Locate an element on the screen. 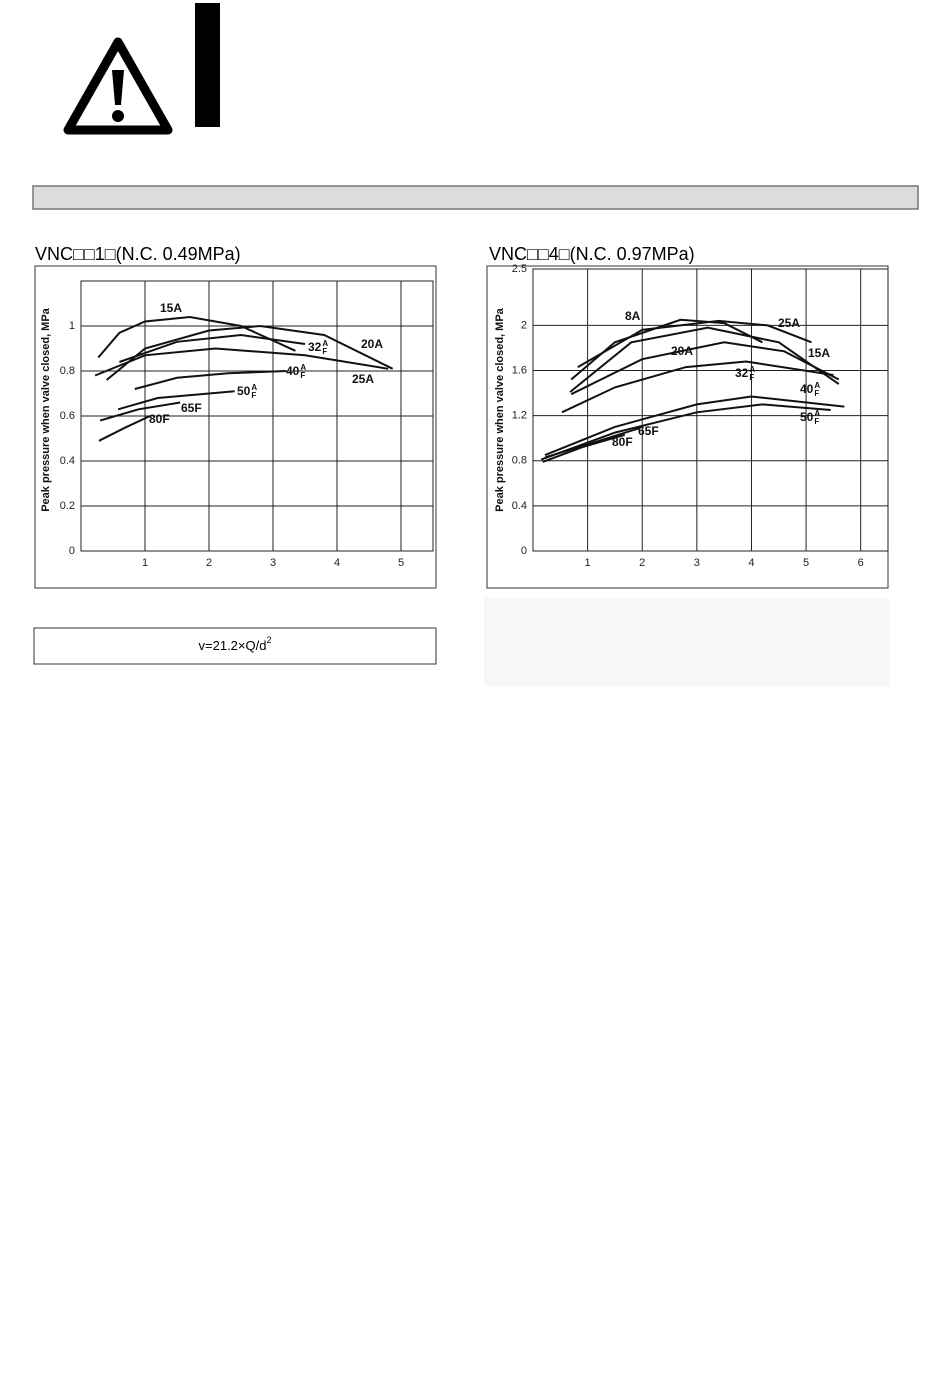 Image resolution: width=950 pixels, height=1387 pixels. series-label: 8A is located at coordinates (633, 316).